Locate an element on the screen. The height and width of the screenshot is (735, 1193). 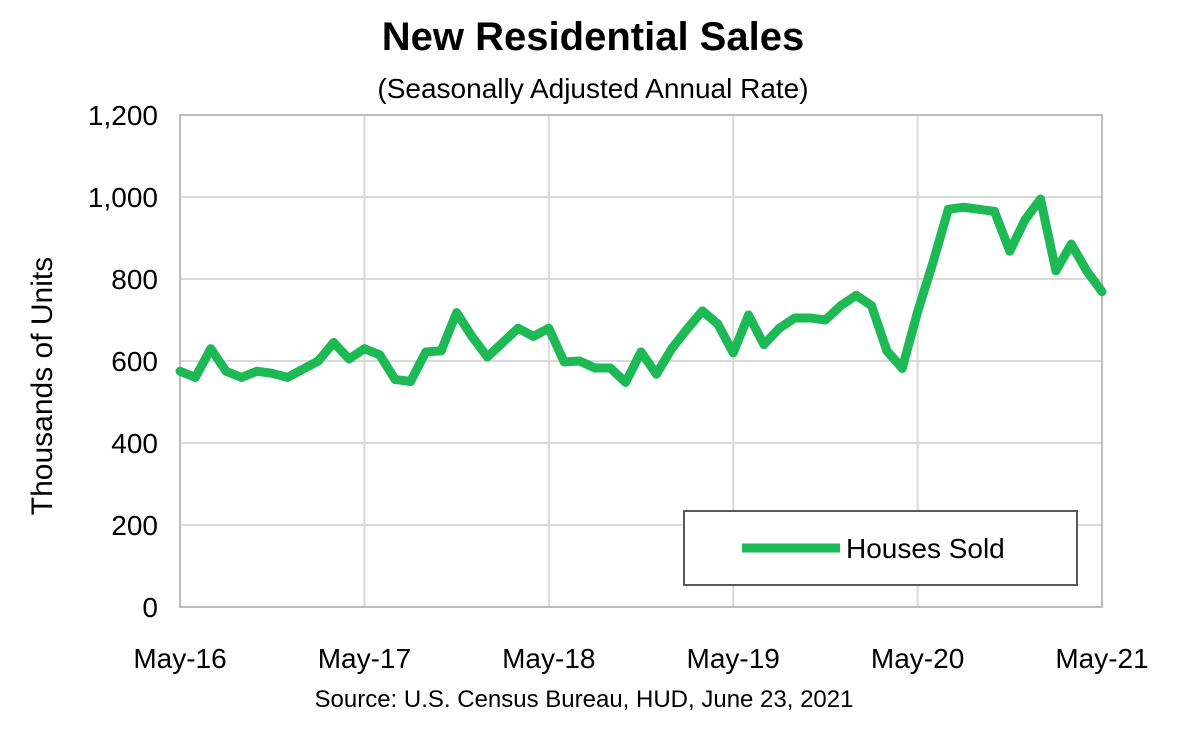
y-tick-label: 800 is located at coordinates (134, 279).